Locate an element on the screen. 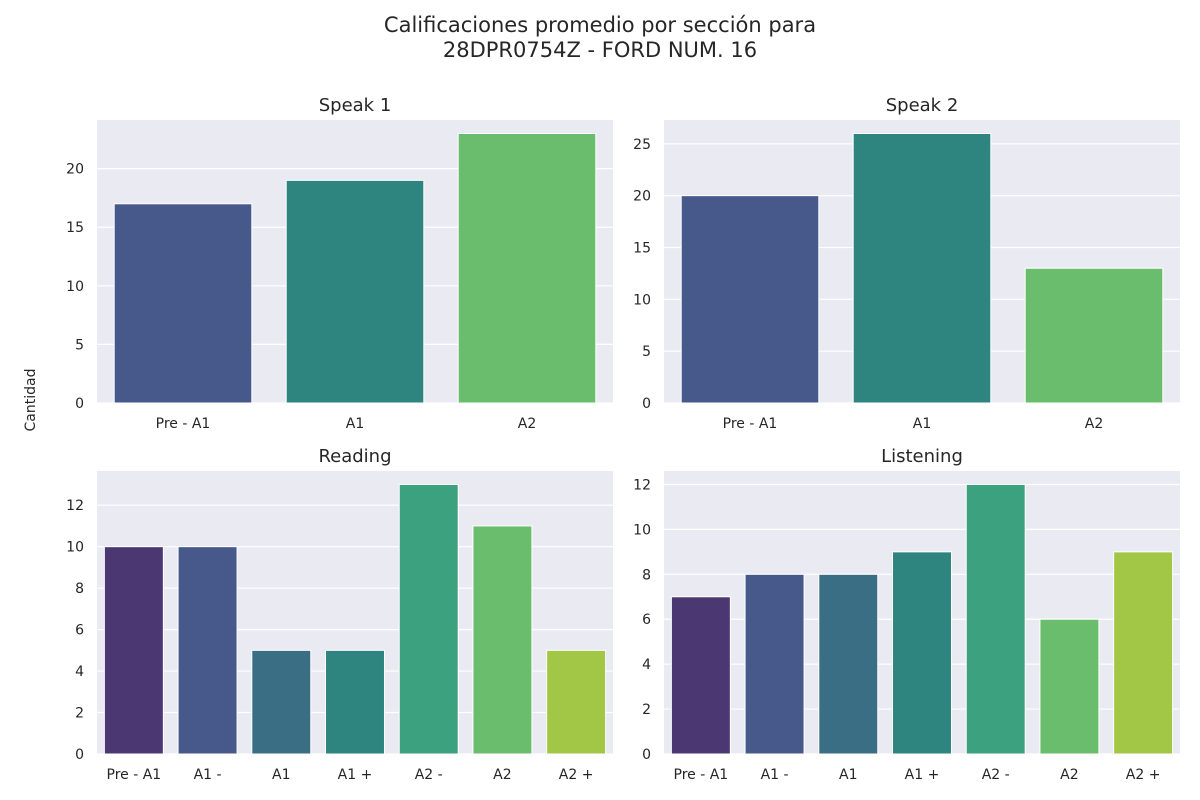  subplot-title: Speak 2 is located at coordinates (922, 105).